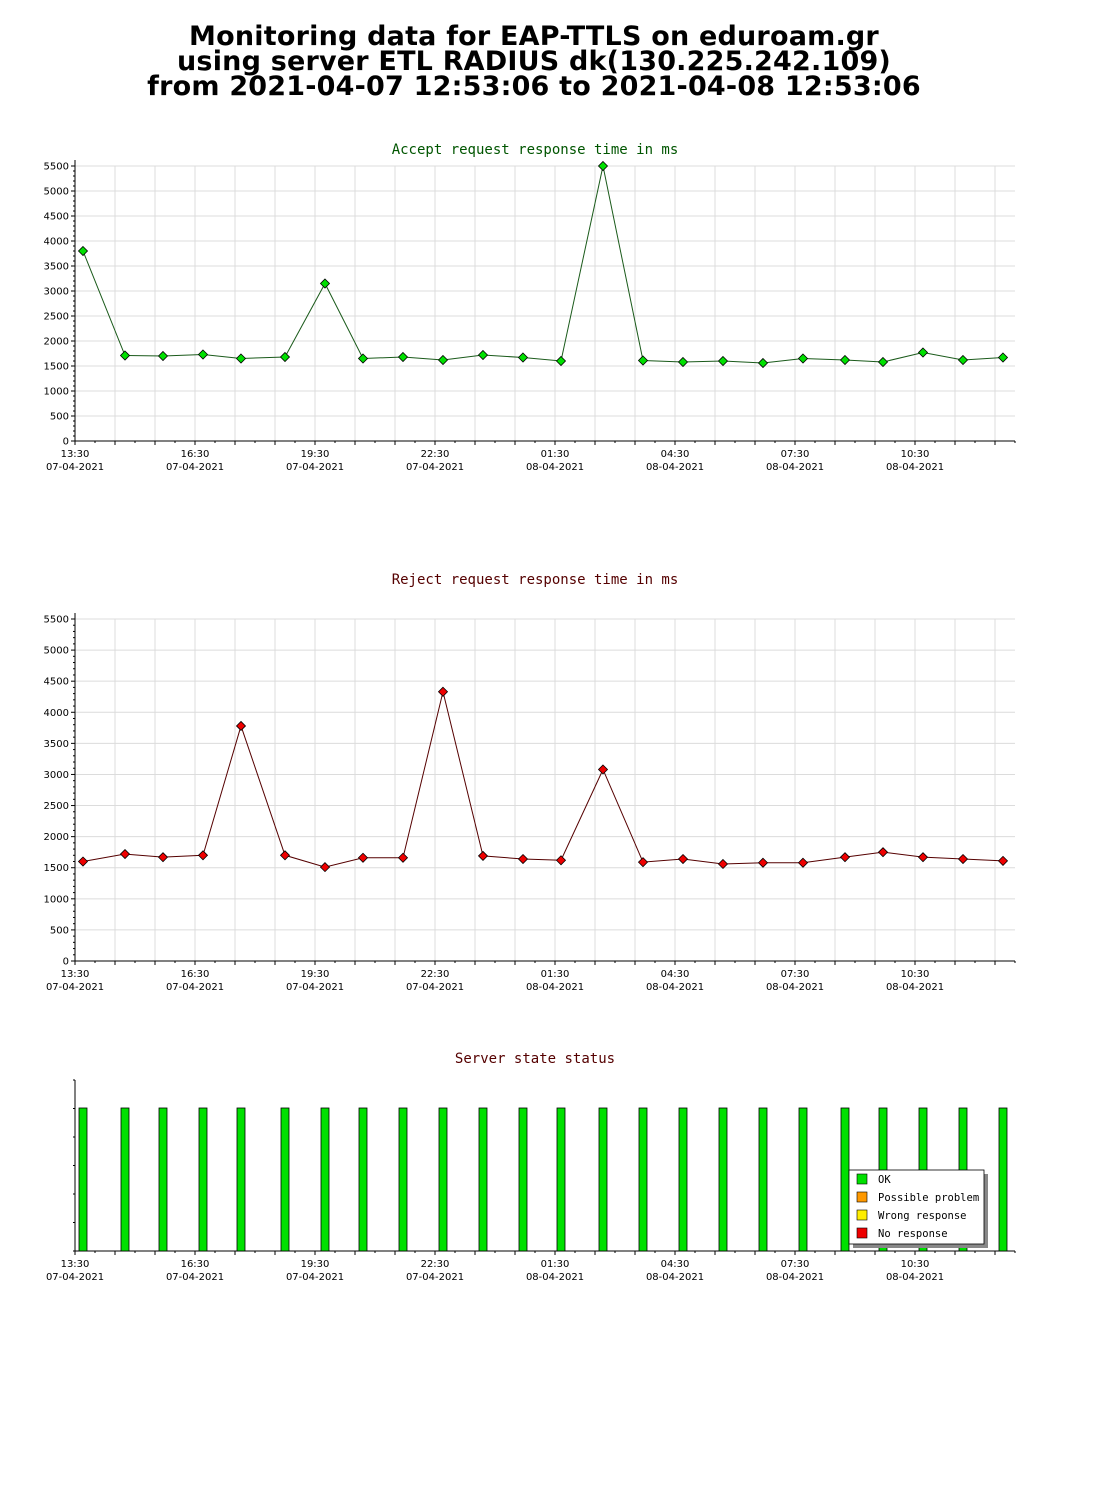 This screenshot has height=1500, width=1100. Describe the element at coordinates (555, 454) in the screenshot. I see `x-tick-label: 01:30` at that location.